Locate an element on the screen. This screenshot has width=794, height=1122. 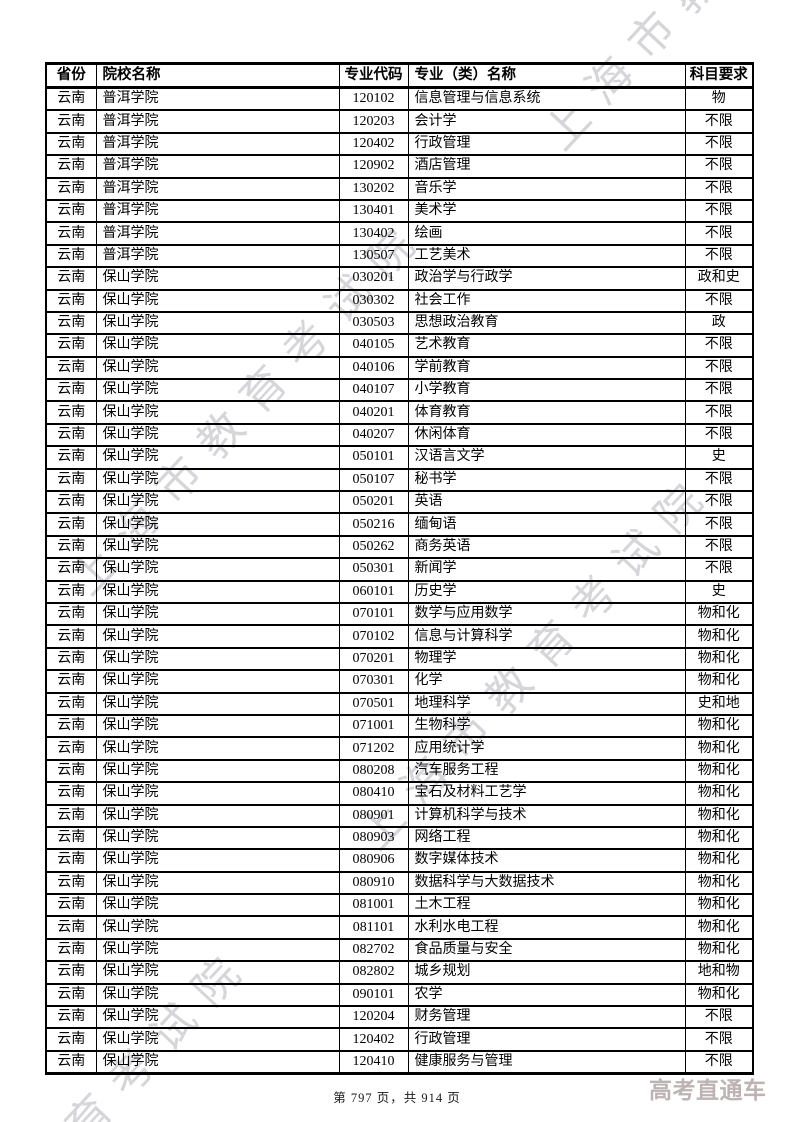
cell-major: 化学 is located at coordinates (546, 681).